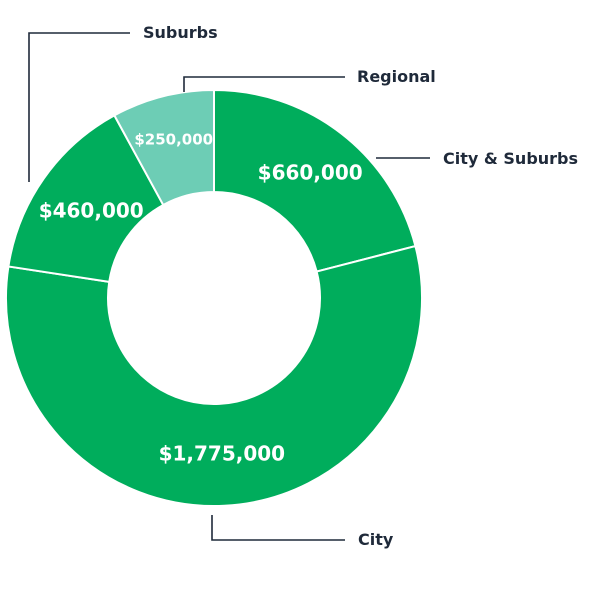 This screenshot has height=600, width=600. What do you see at coordinates (222, 453) in the screenshot?
I see `value-label-city: $1,775,000` at bounding box center [222, 453].